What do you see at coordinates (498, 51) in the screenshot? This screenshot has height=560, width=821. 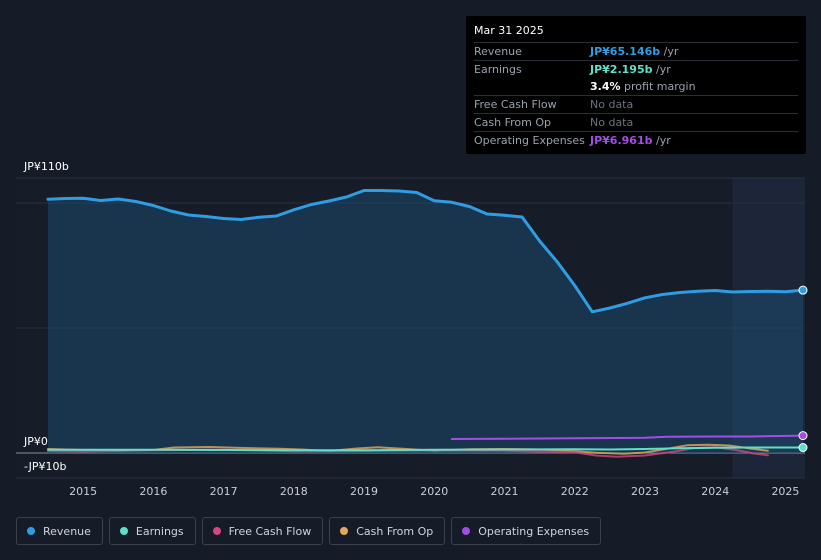 I see `tooltip-label: Revenue` at bounding box center [498, 51].